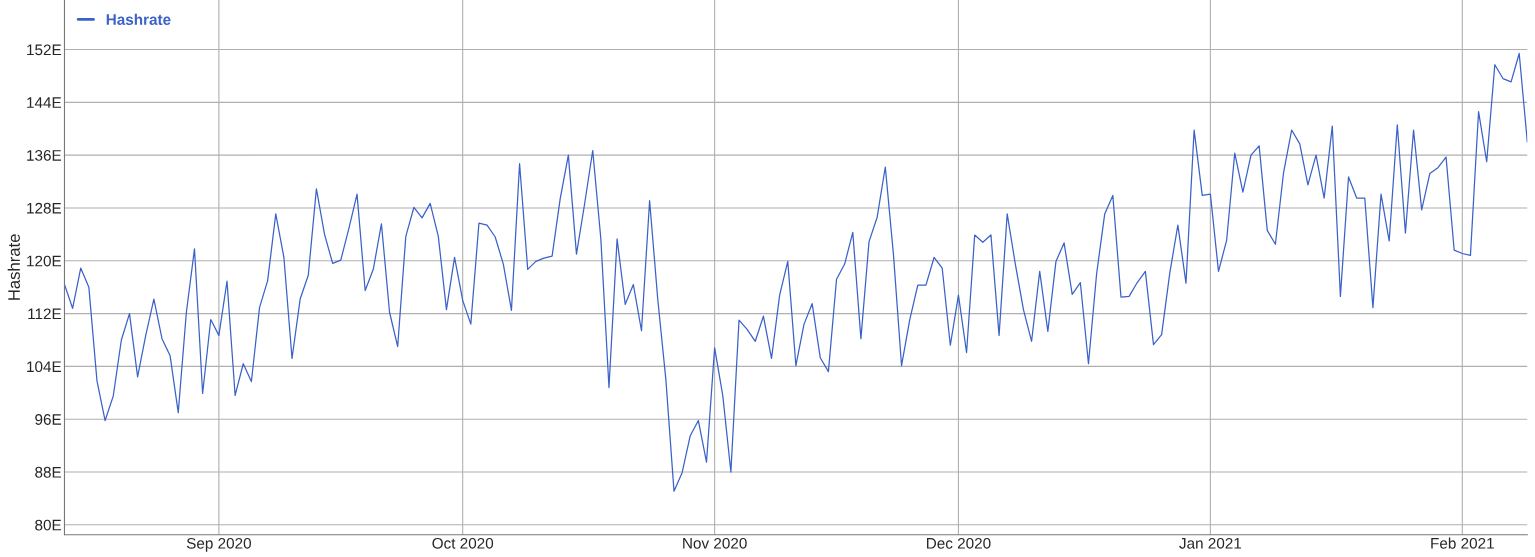  What do you see at coordinates (44, 208) in the screenshot?
I see `y-tick-label: 128E` at bounding box center [44, 208].